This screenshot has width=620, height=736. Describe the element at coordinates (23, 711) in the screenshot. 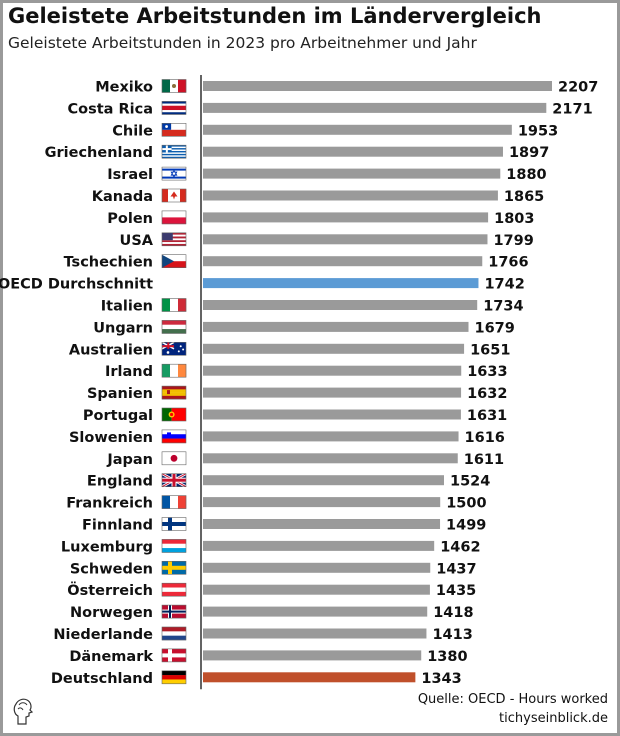

I see `publisher-logo-icon` at that location.